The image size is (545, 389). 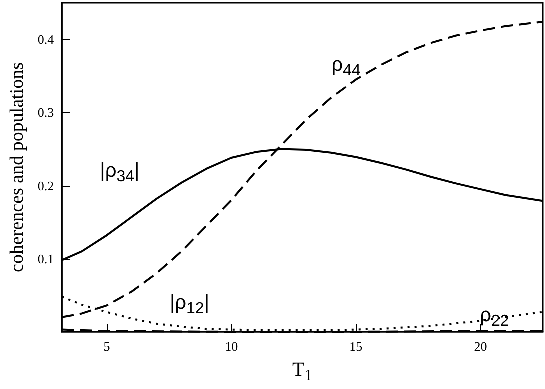 What do you see at coordinates (481, 346) in the screenshot?
I see `x-tick-label: 20` at bounding box center [481, 346].